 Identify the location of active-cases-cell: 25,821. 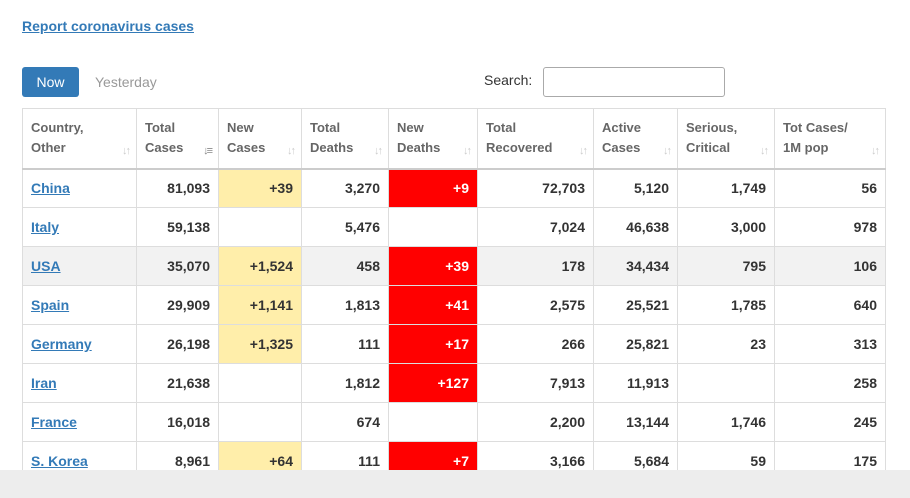
(635, 344).